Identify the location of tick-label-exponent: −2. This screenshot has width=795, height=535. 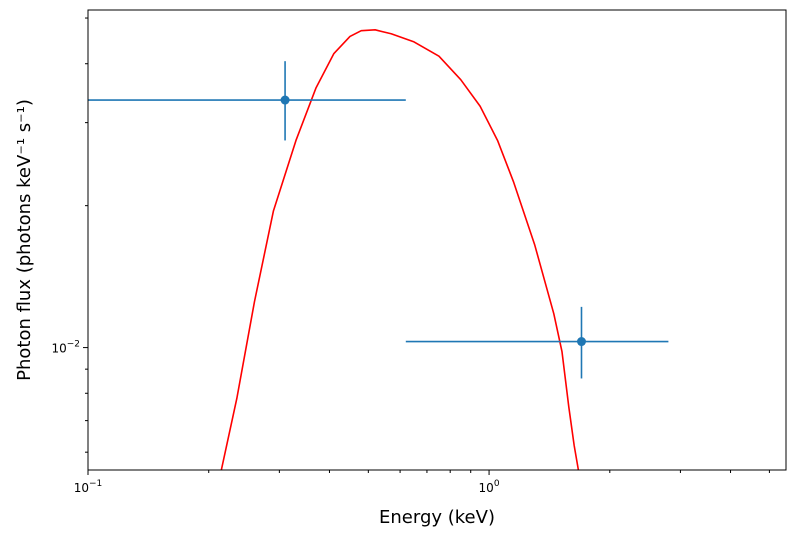
(73, 345).